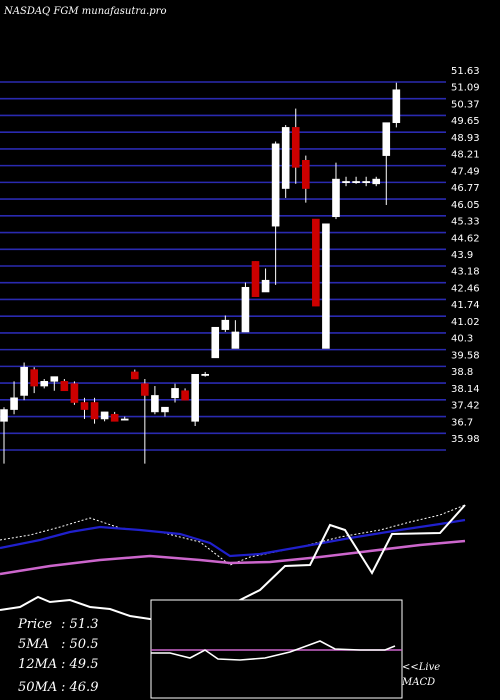  What do you see at coordinates (79, 624) in the screenshot?
I see `stat-price-value: : 51.3` at bounding box center [79, 624].